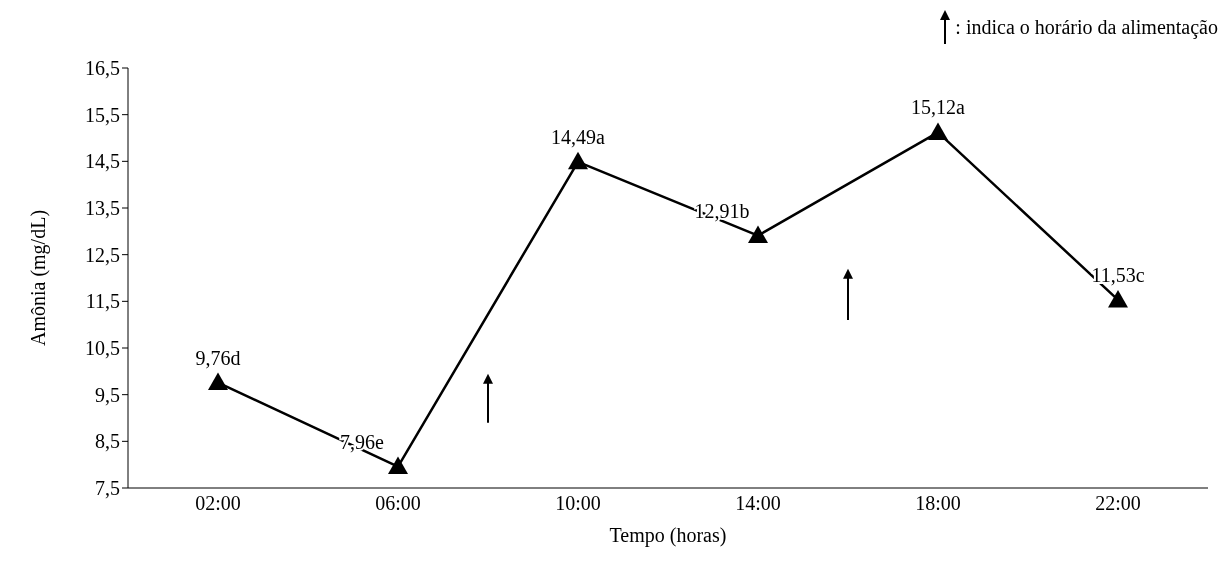  Describe the element at coordinates (107, 394) in the screenshot. I see `y-tick-label: 9,5` at that location.